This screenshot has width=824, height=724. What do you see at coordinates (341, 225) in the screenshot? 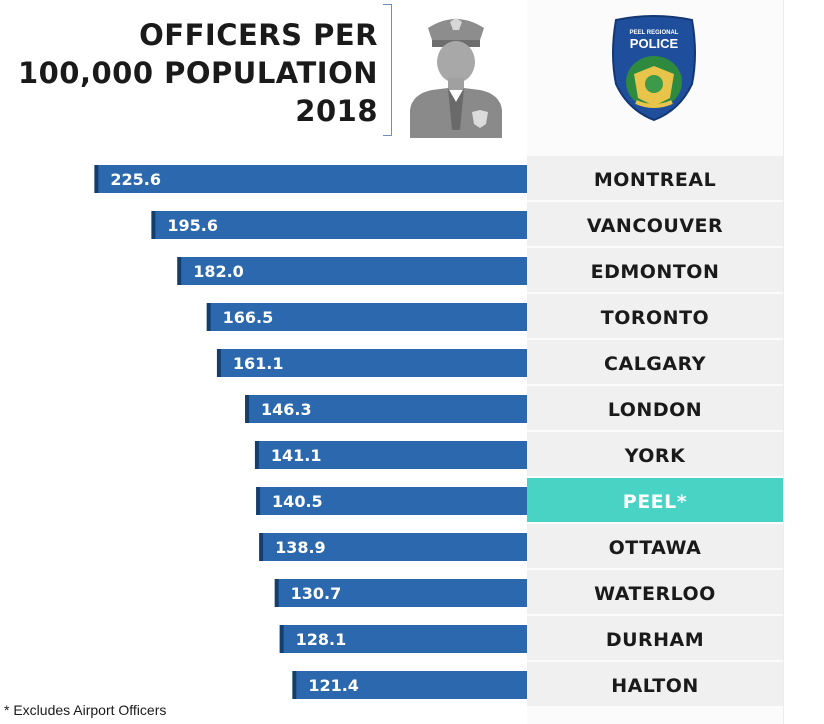
I see `bar-vancouver` at bounding box center [341, 225].